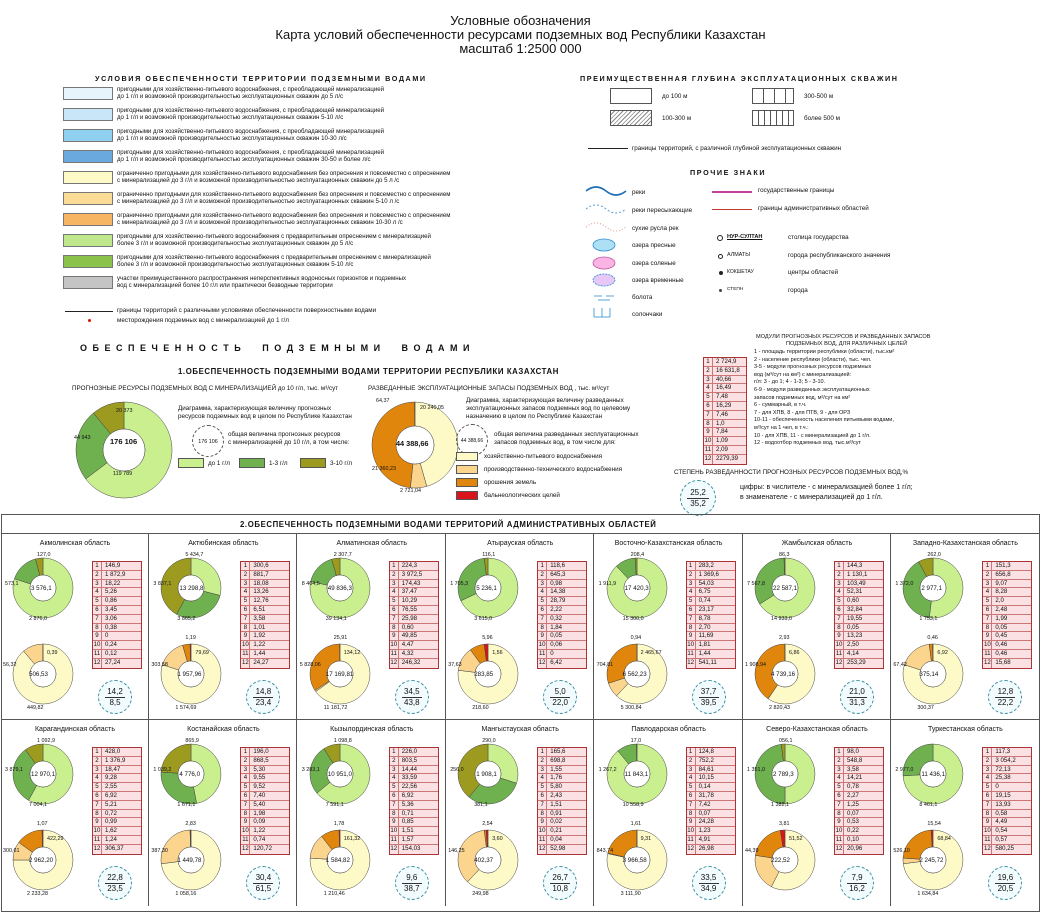  I want to click on module-row-value: 0,32, so click(556, 618).